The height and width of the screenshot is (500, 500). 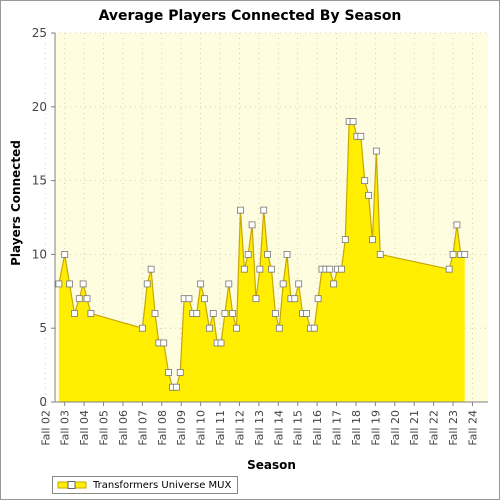 What do you see at coordinates (65, 428) in the screenshot?
I see `x-tick-label: Fall 03` at bounding box center [65, 428].